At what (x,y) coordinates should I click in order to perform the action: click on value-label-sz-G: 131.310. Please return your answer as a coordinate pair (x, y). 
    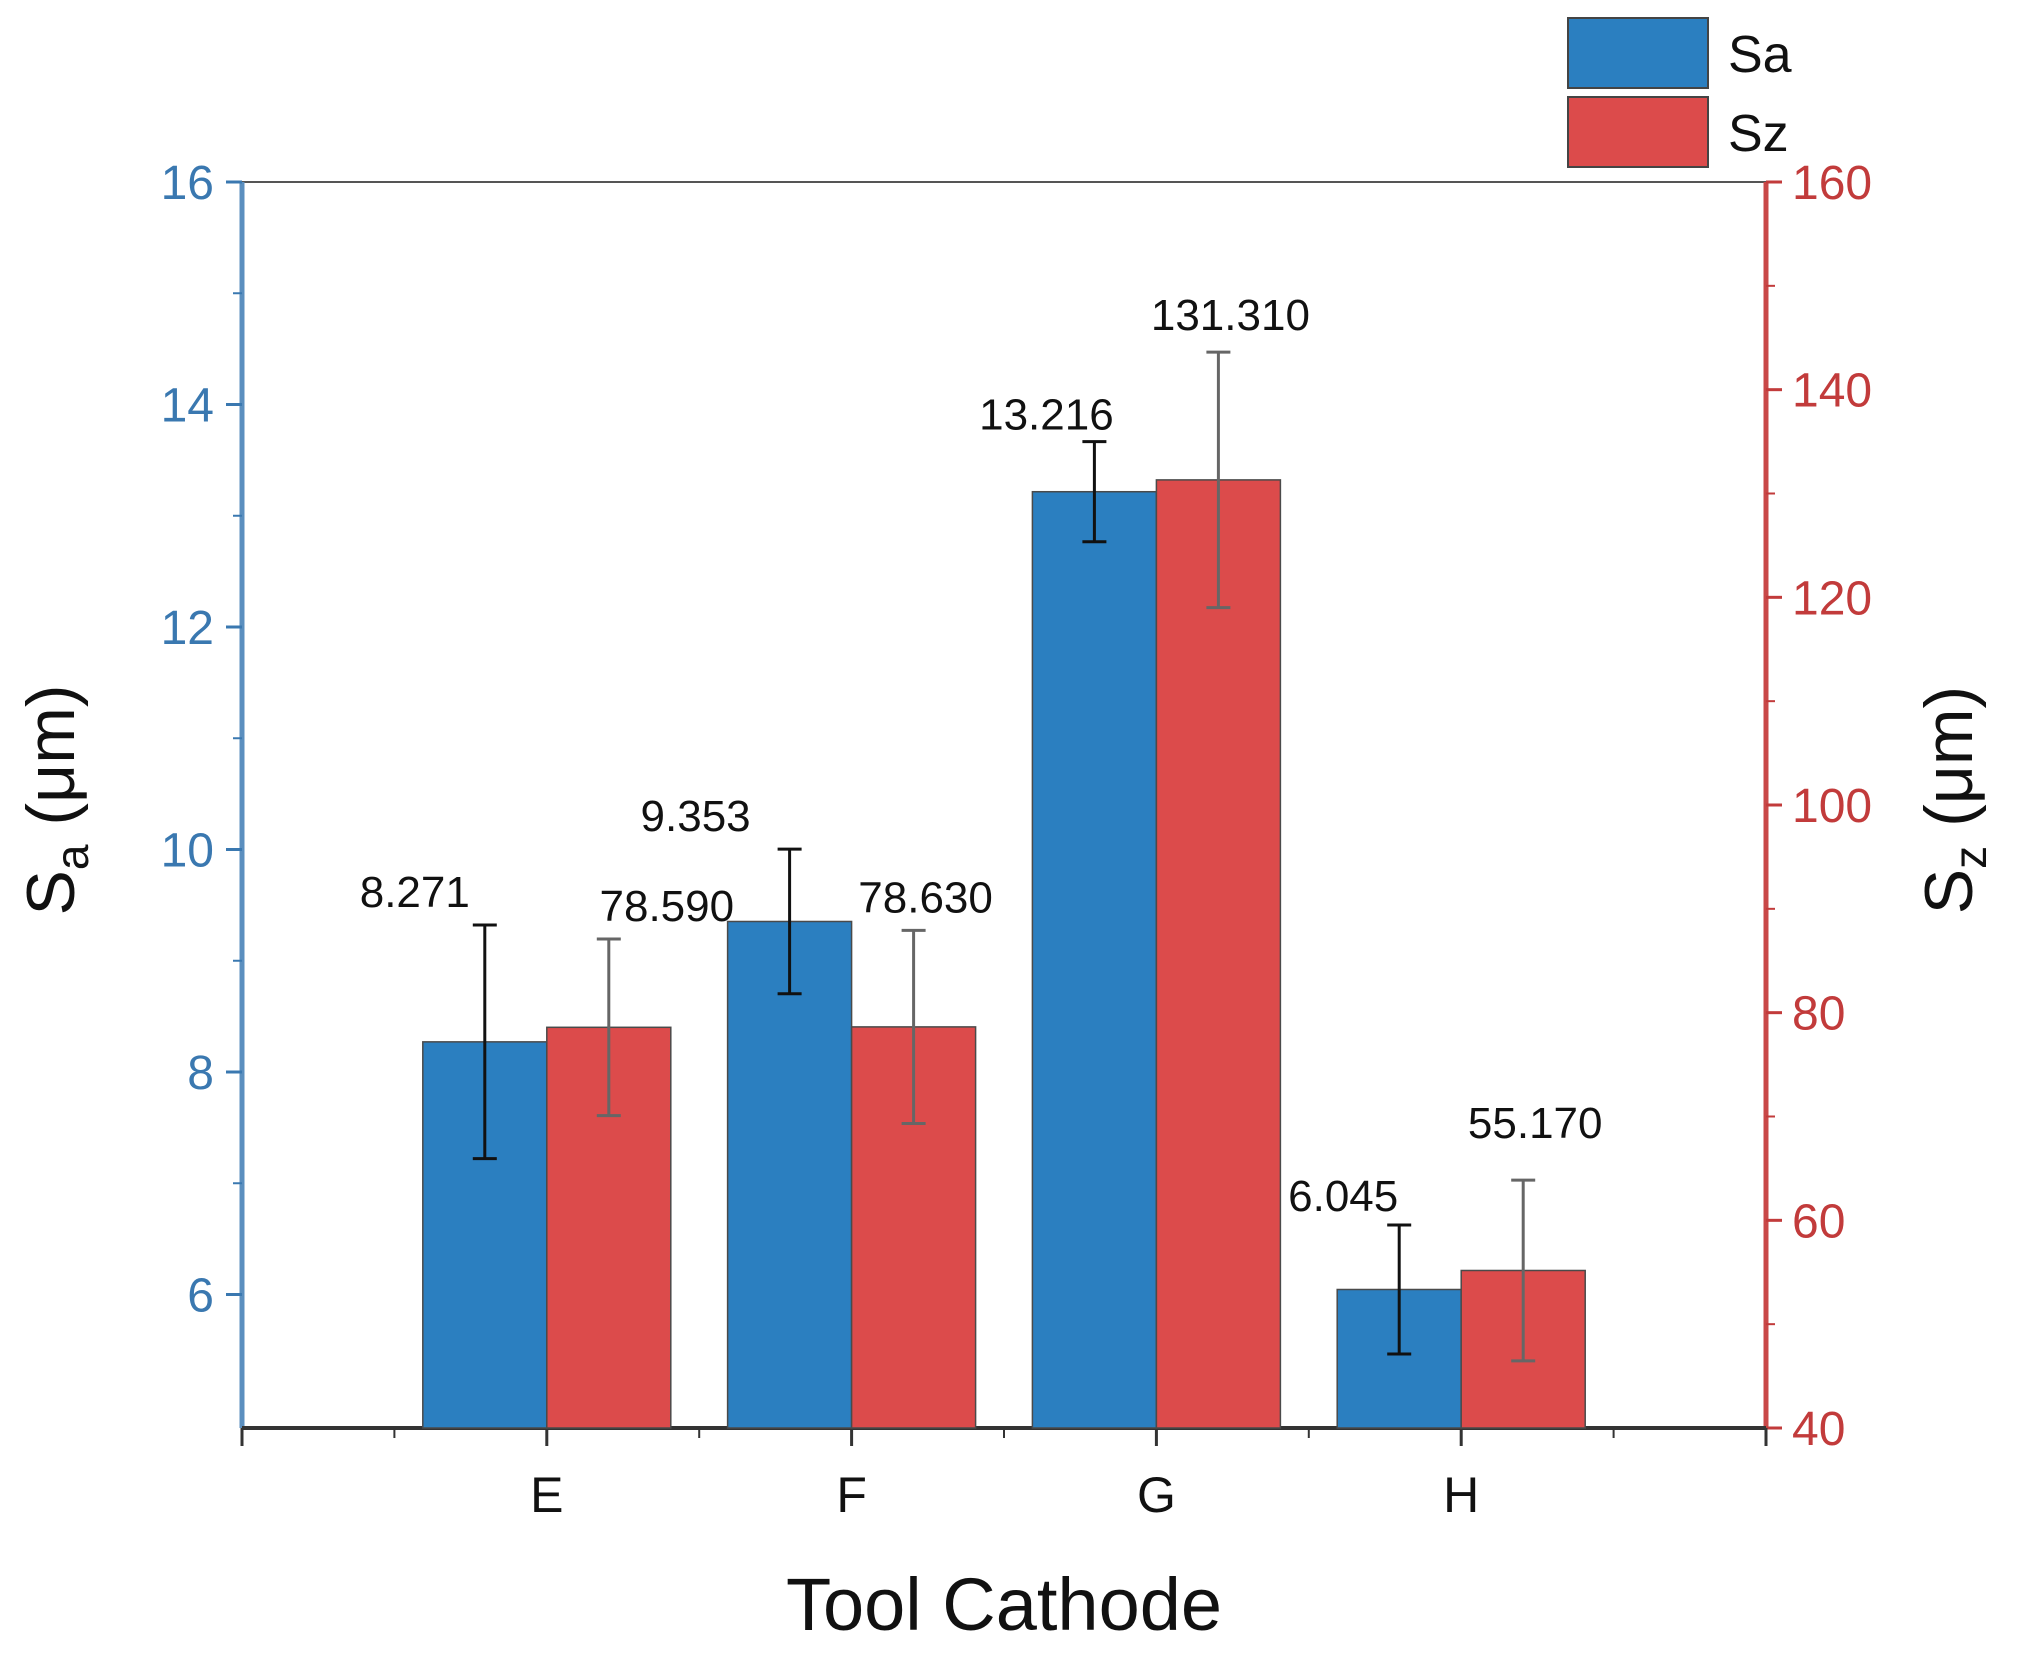
    Looking at the image, I should click on (1230, 315).